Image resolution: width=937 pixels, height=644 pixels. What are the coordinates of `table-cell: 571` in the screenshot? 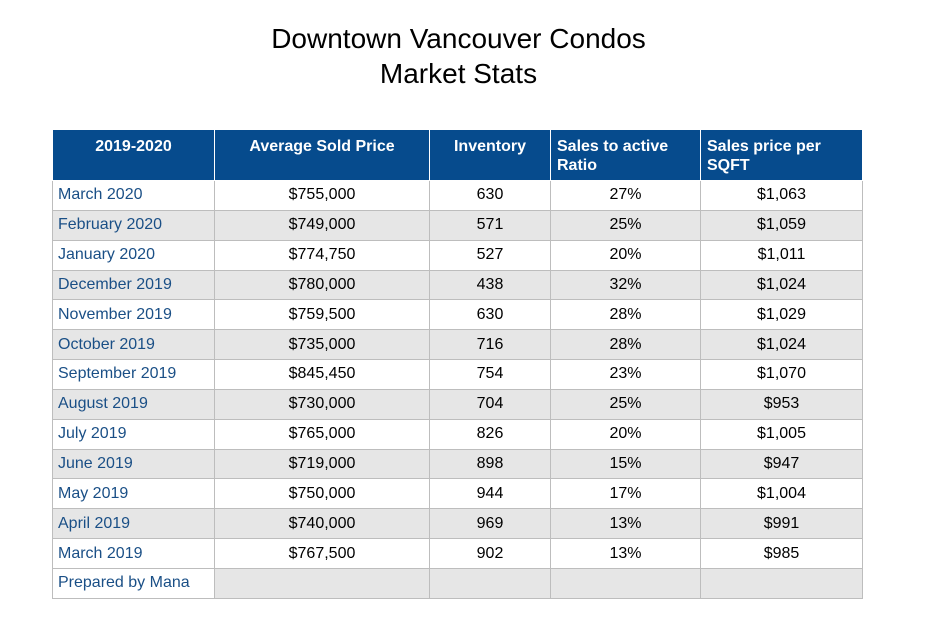 It's located at (490, 225).